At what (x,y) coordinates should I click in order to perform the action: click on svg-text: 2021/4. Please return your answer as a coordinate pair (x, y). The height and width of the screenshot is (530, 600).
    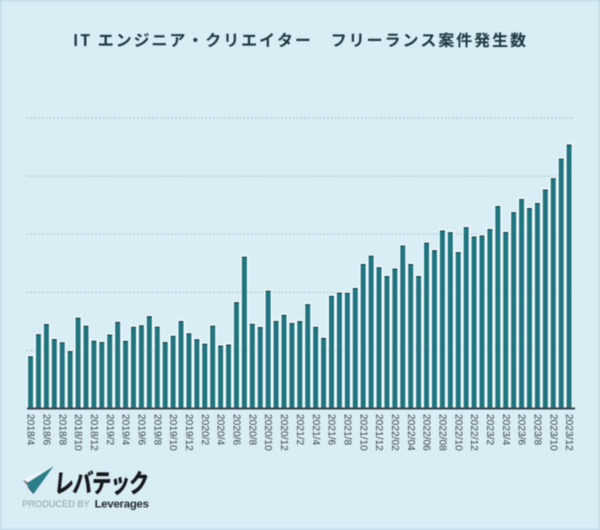
    Looking at the image, I should click on (315, 429).